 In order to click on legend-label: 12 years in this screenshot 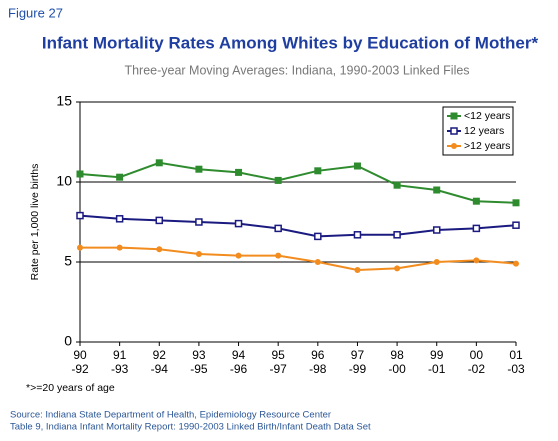, I will do `click(484, 131)`.